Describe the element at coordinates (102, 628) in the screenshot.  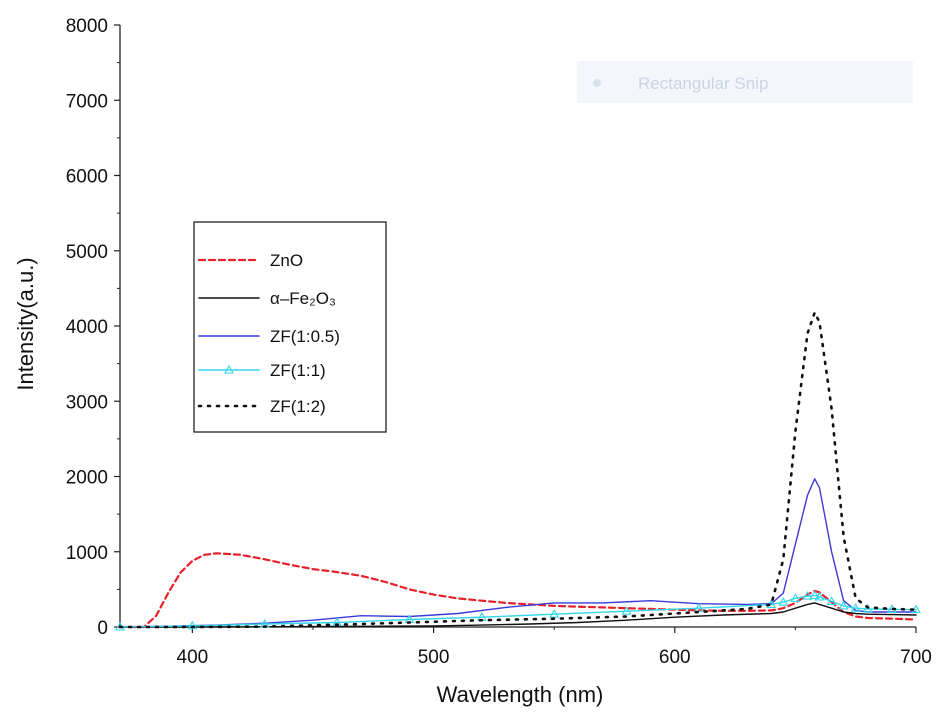
I see `y-tick-label: 0` at that location.